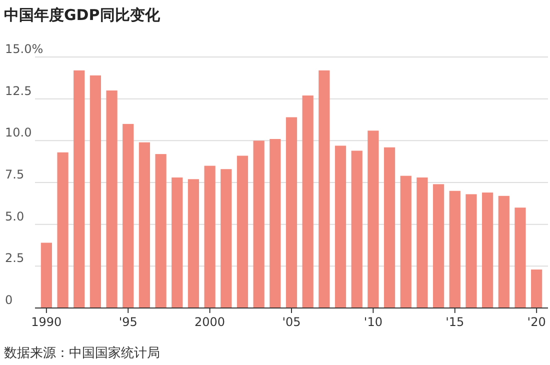 This screenshot has width=550, height=365. What do you see at coordinates (18, 91) in the screenshot?
I see `y-tick-label: 12.5` at bounding box center [18, 91].